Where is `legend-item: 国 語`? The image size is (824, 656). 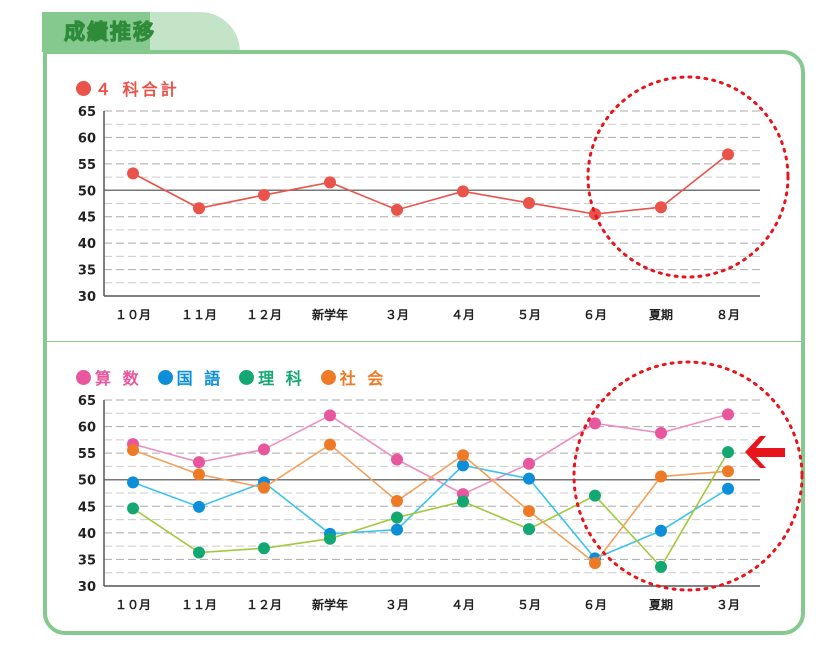 legend-item: 国 語 is located at coordinates (190, 377).